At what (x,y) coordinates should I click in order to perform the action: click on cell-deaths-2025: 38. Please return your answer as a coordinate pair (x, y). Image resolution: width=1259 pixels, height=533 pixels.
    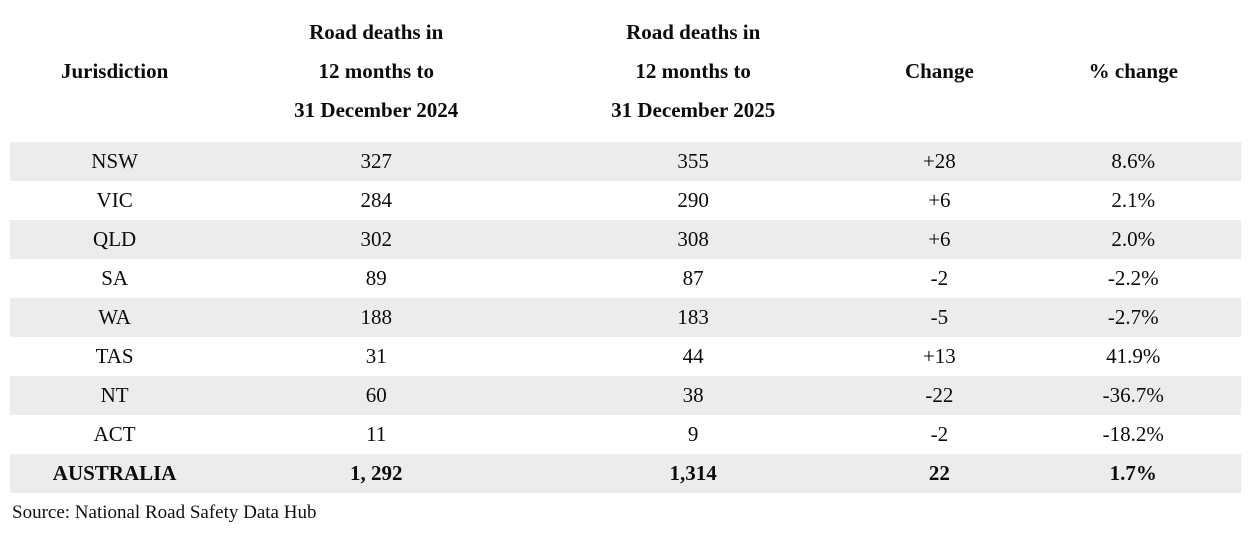
    Looking at the image, I should click on (693, 395).